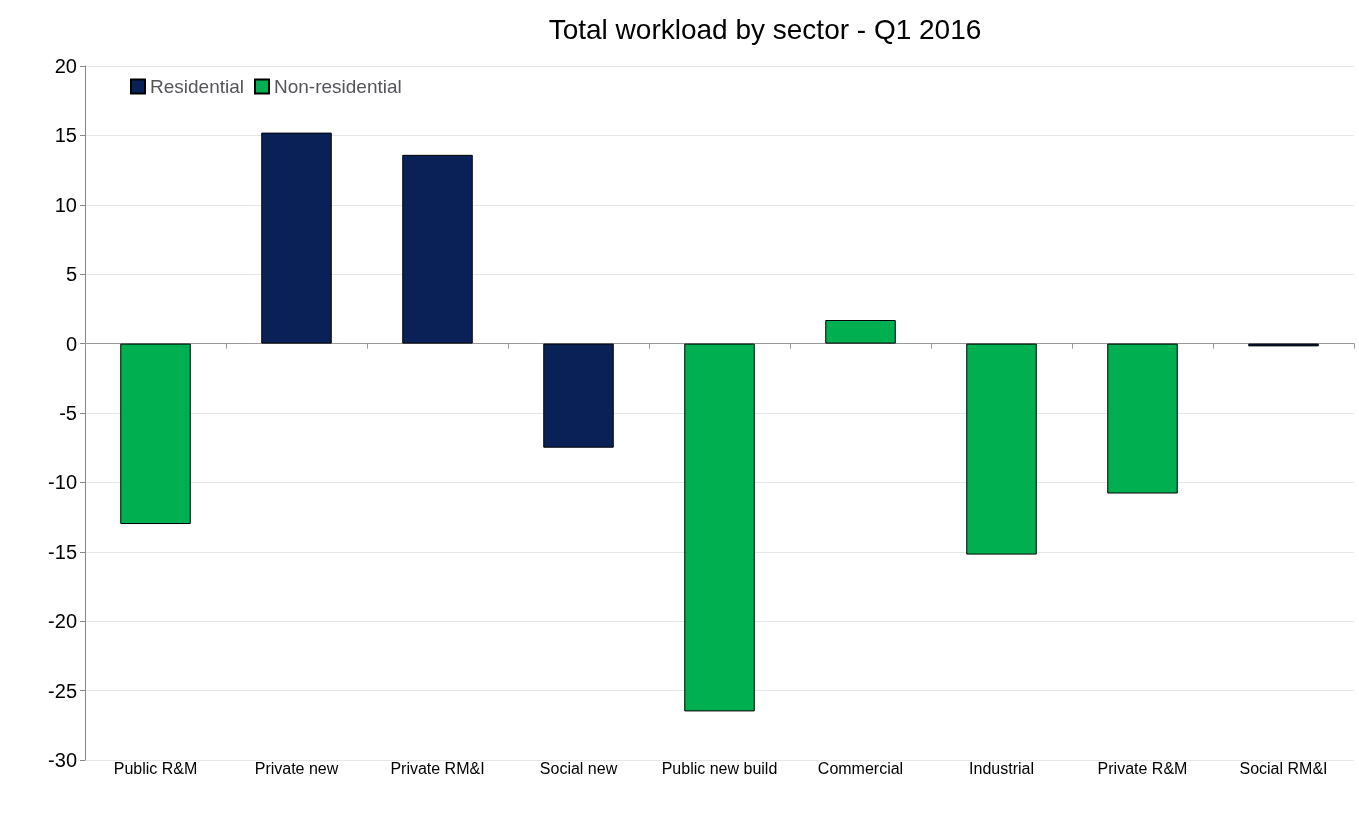  Describe the element at coordinates (1283, 768) in the screenshot. I see `x-tick-label: Social RM&I` at that location.